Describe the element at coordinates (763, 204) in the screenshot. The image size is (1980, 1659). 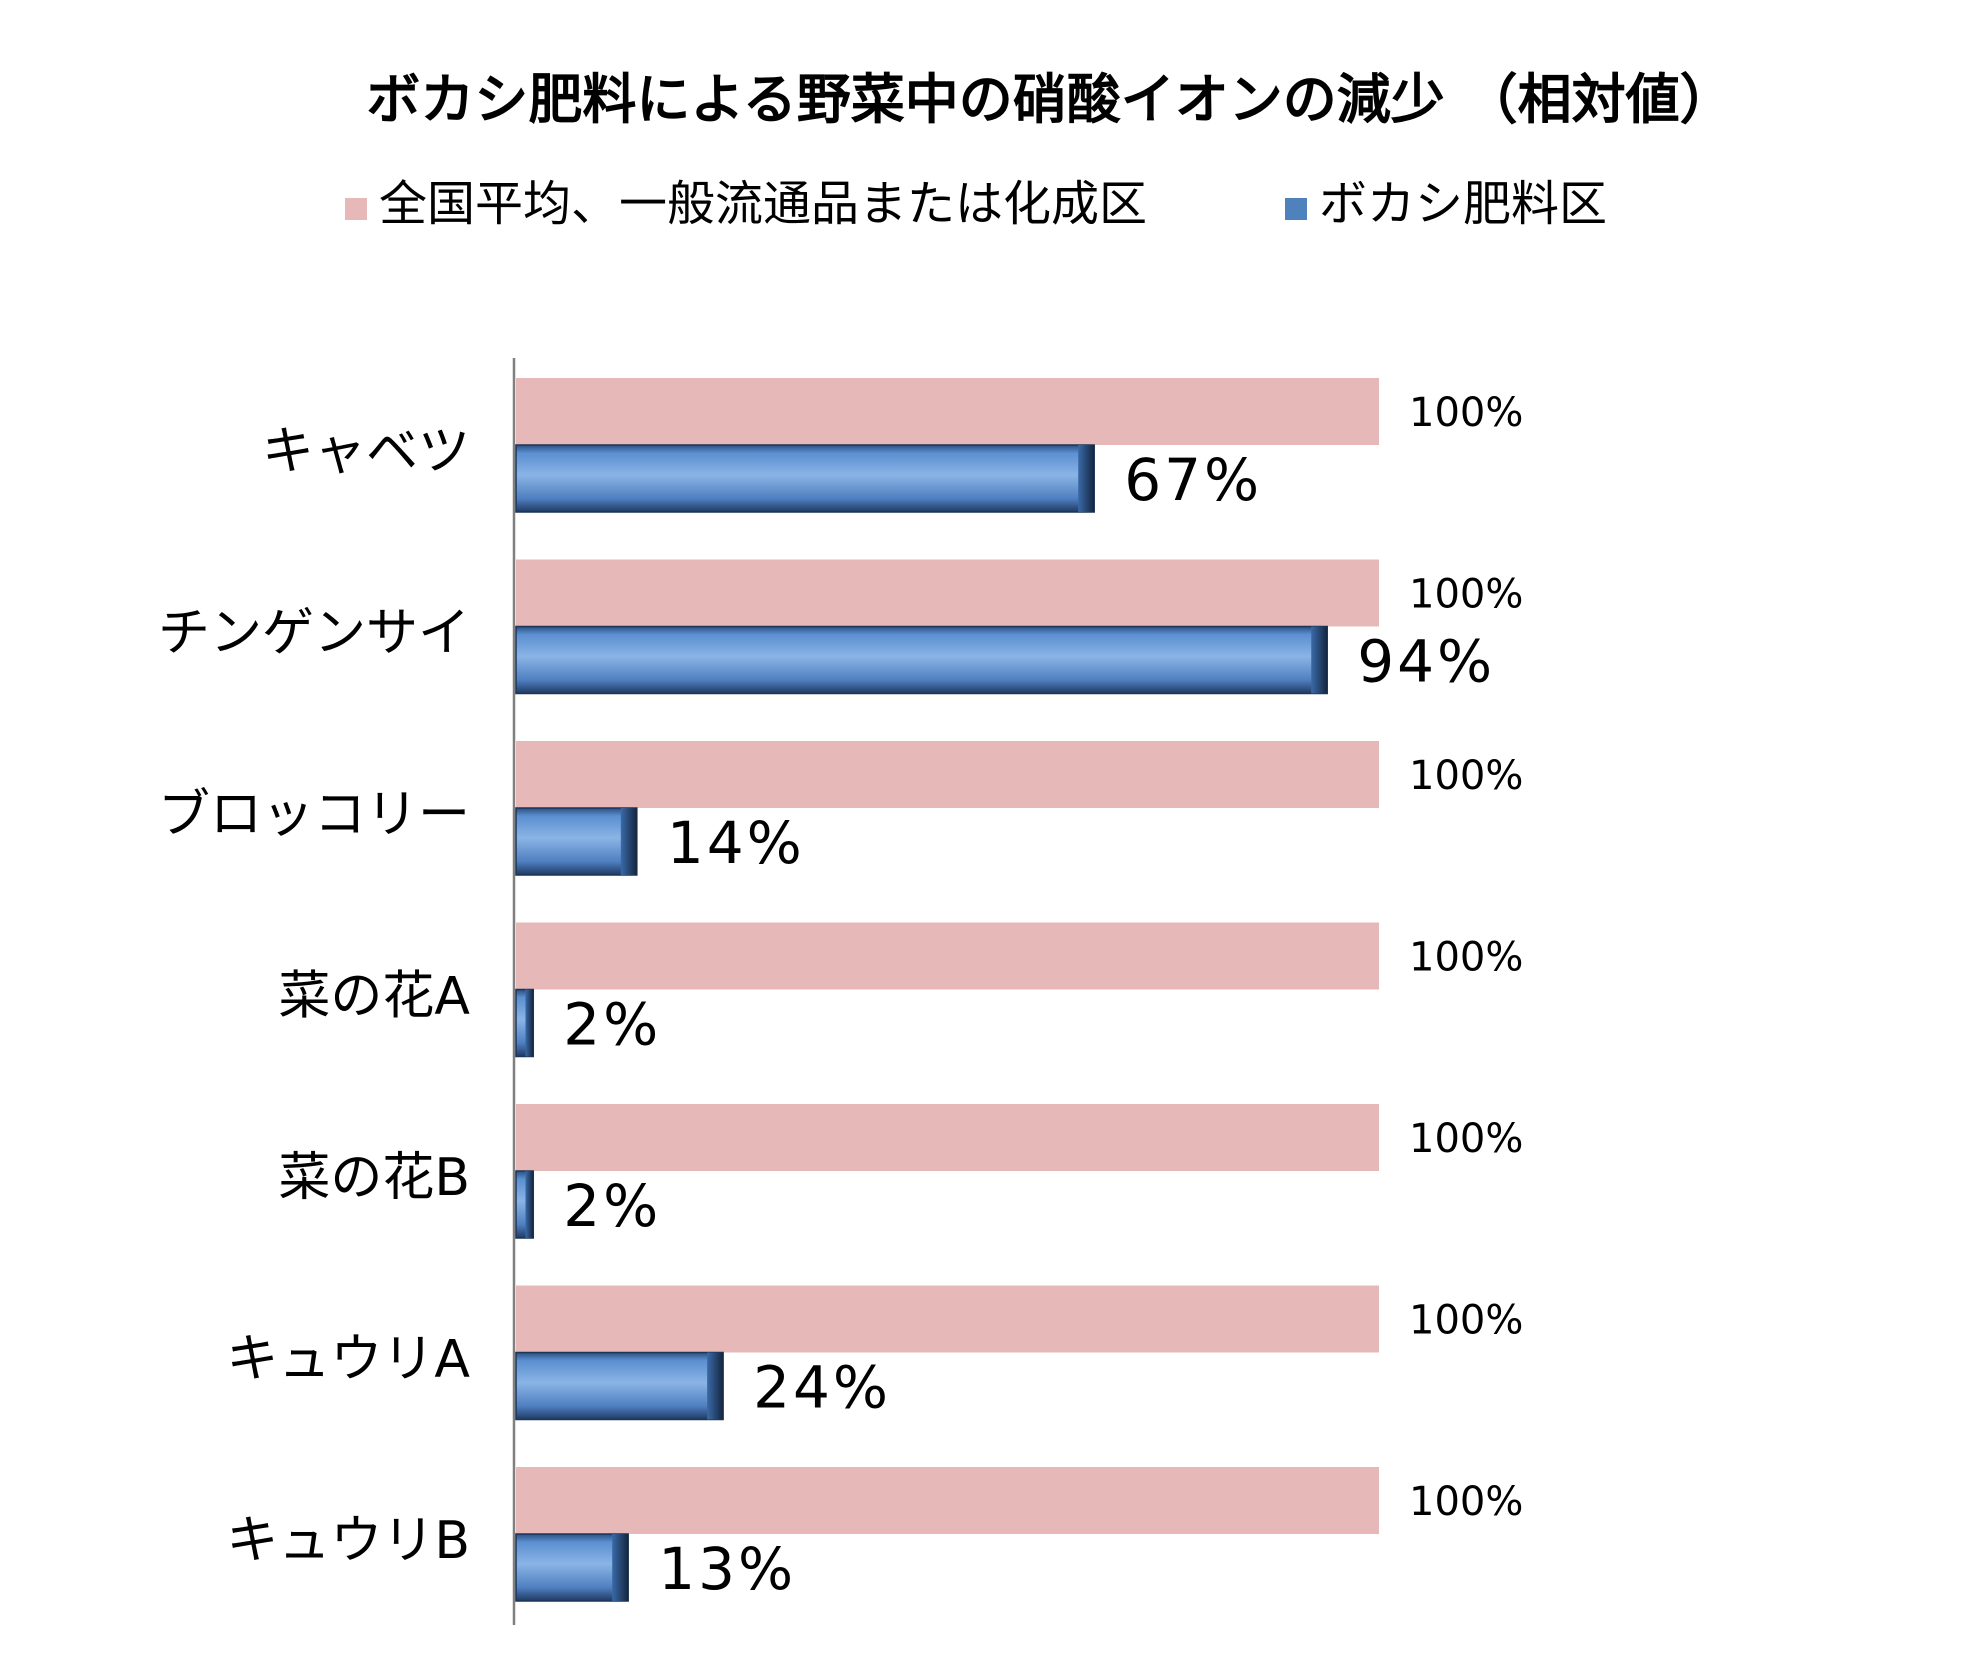
I see `legend-item-reference-label: 全国平均、一般流通品または化成区` at that location.